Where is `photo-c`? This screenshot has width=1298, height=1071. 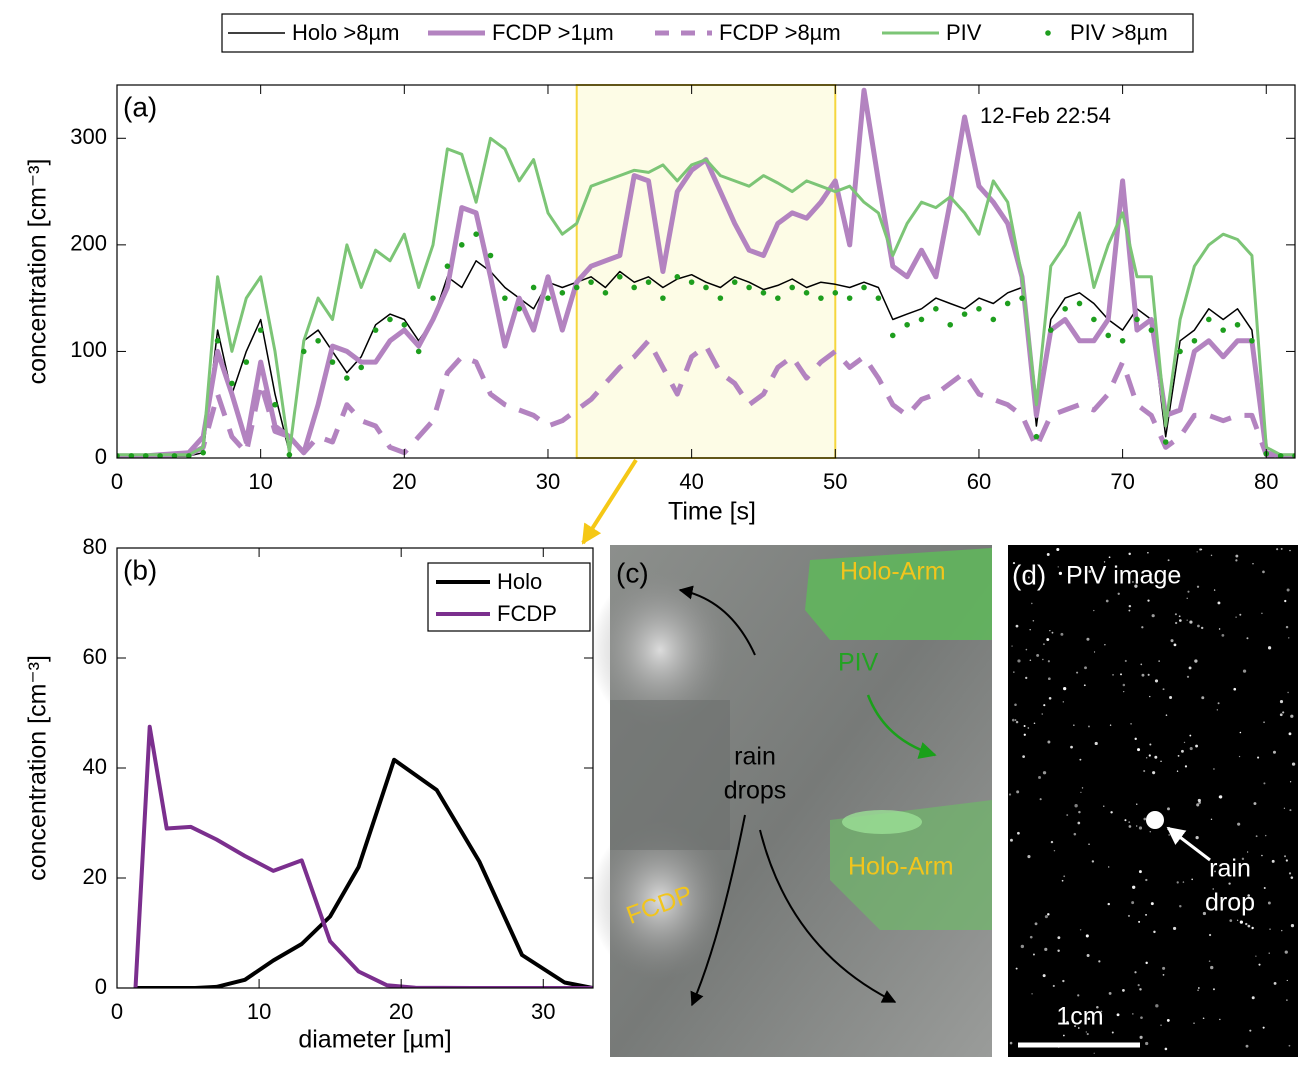
photo-c is located at coordinates (791, 801).